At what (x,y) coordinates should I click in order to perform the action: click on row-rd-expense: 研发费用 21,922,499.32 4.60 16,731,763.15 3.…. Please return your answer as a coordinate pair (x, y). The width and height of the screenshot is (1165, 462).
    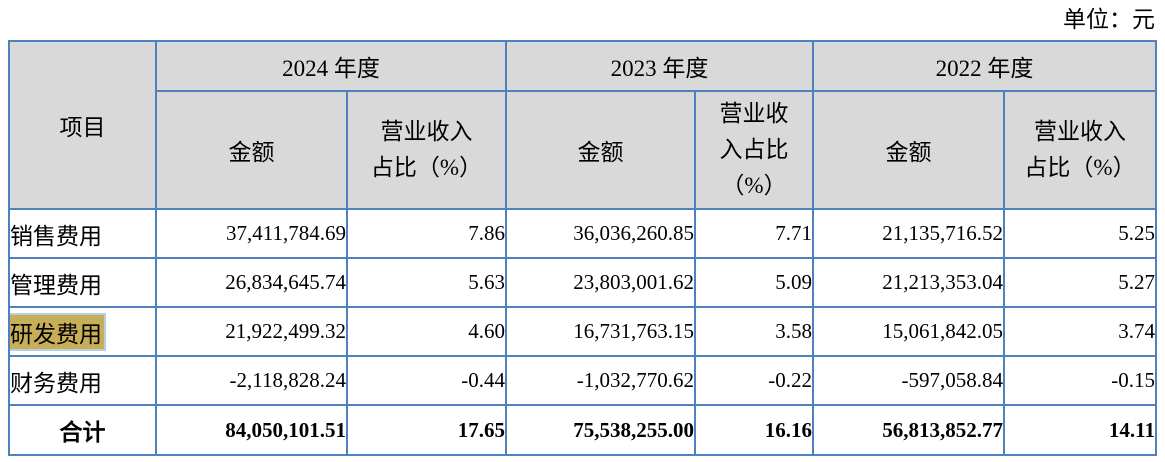
    Looking at the image, I should click on (582, 331).